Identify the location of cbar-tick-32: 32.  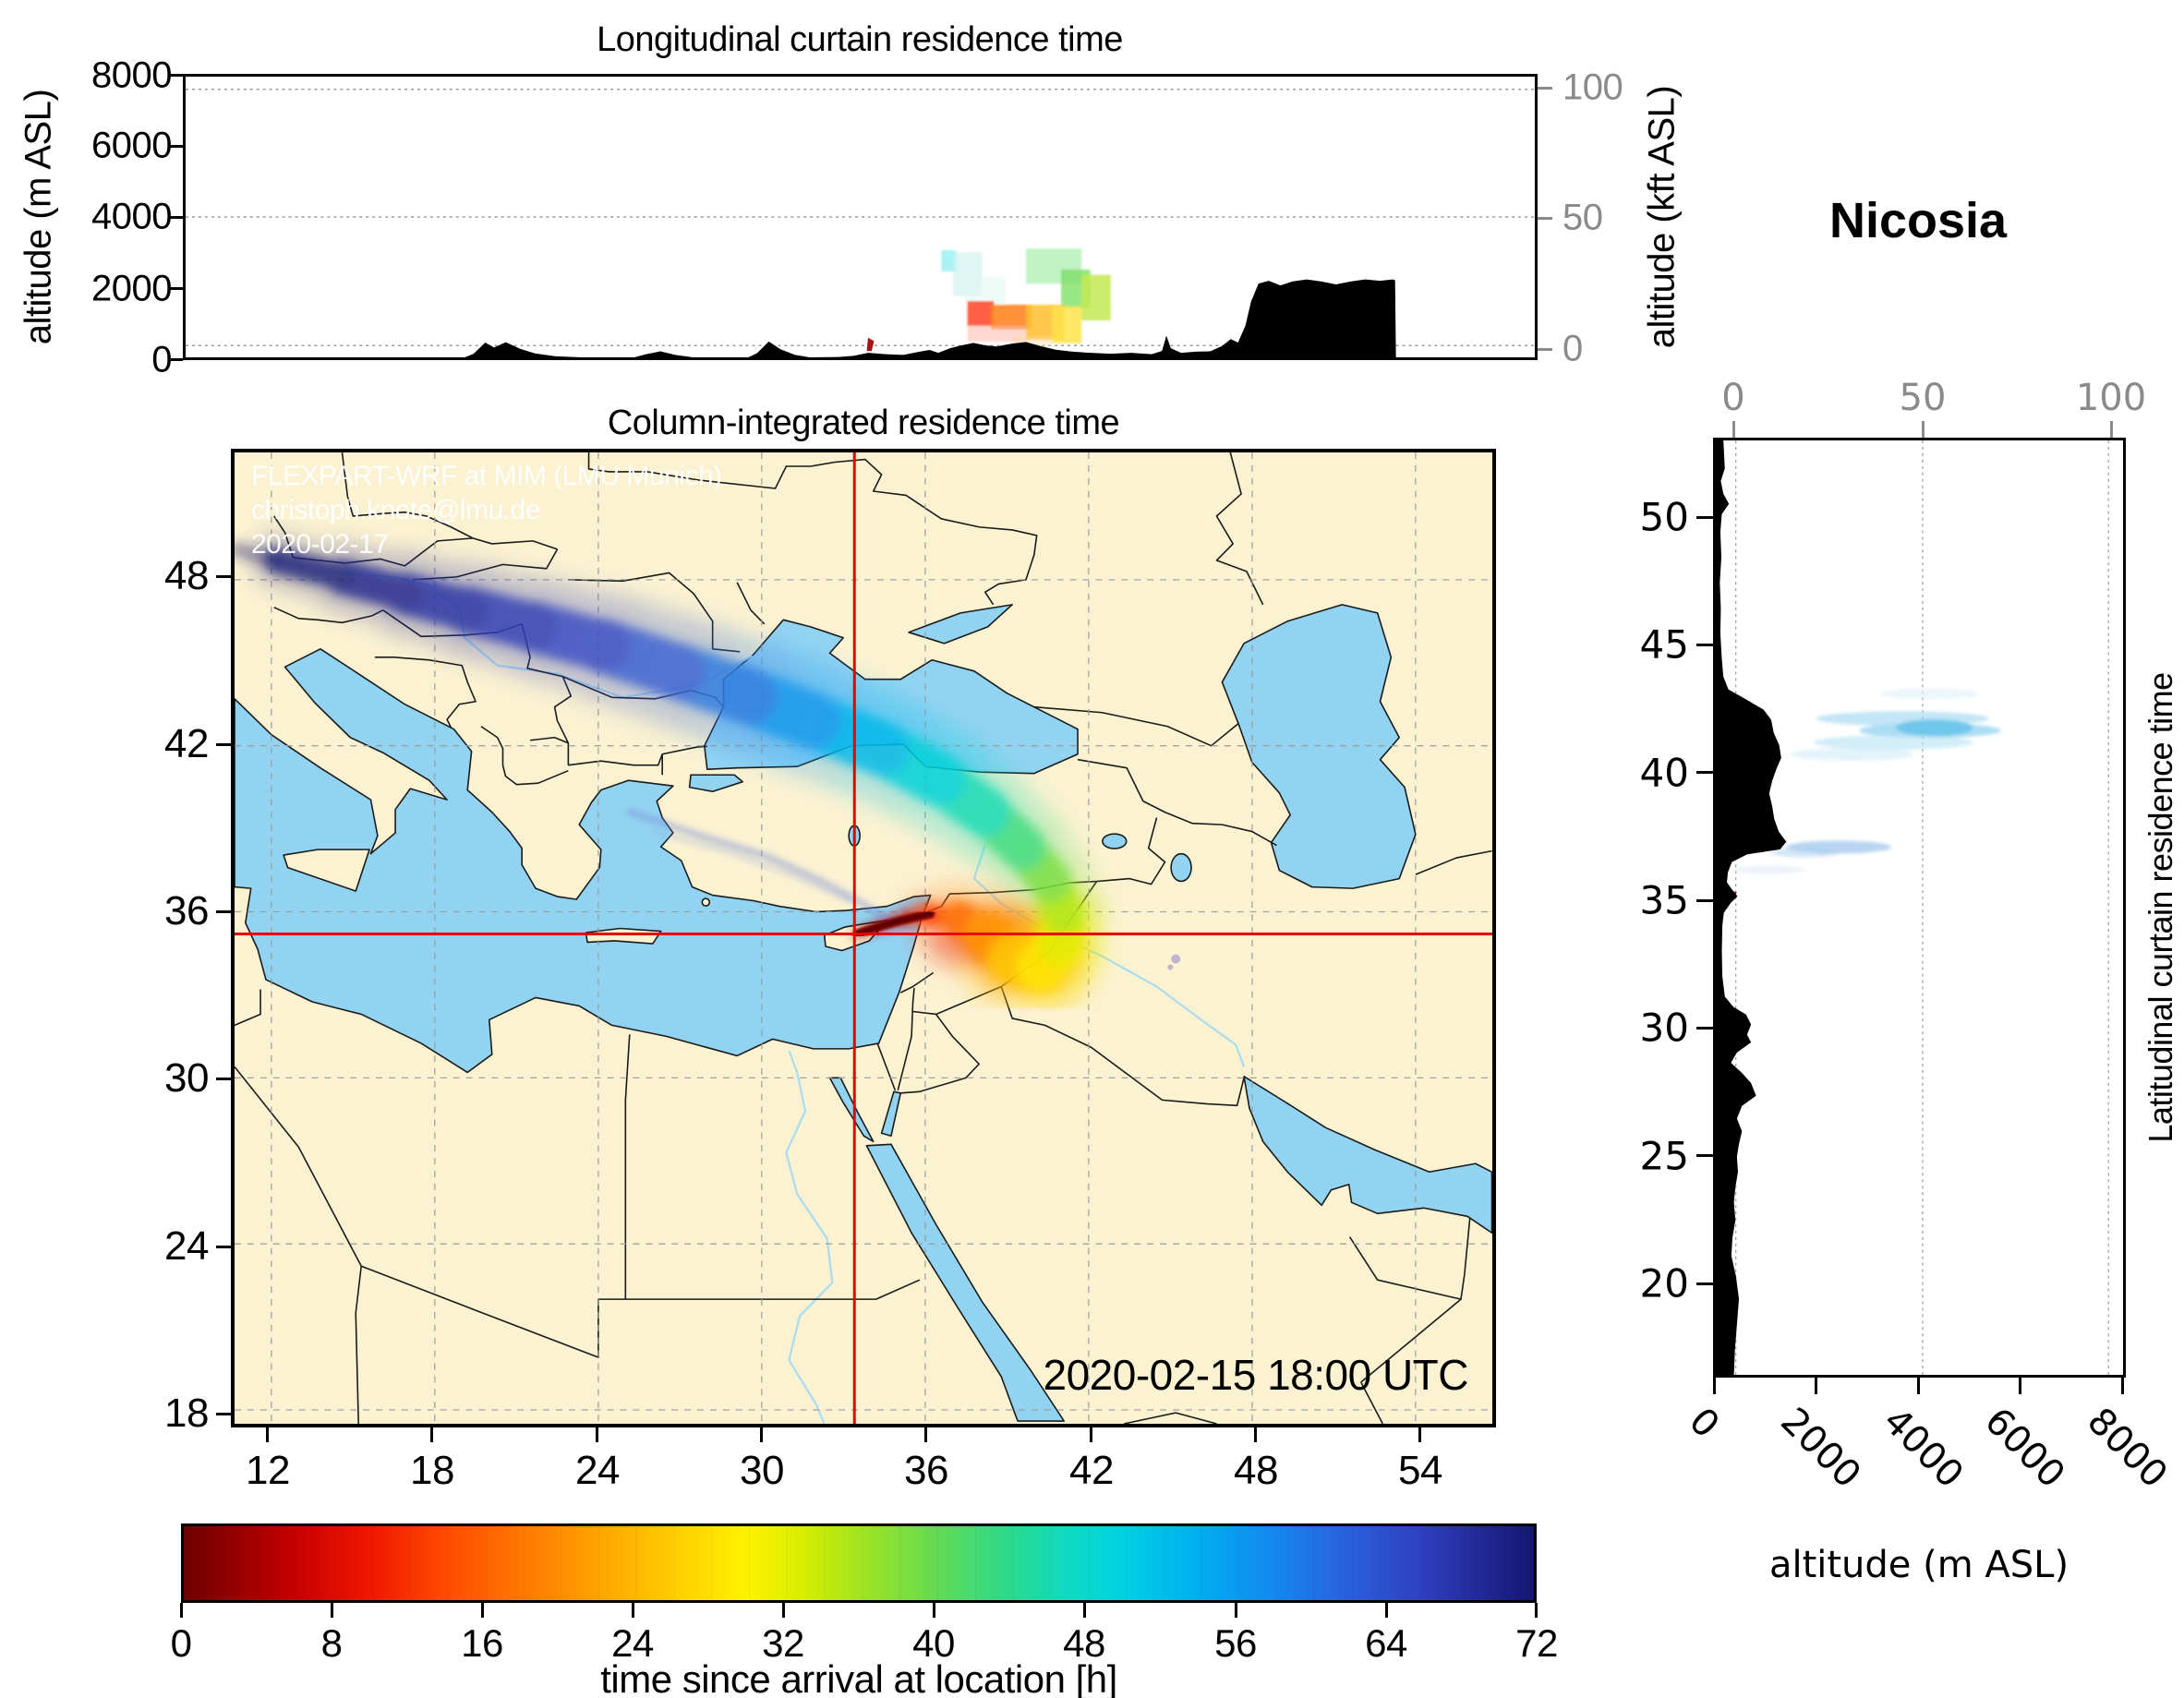
(783, 1643).